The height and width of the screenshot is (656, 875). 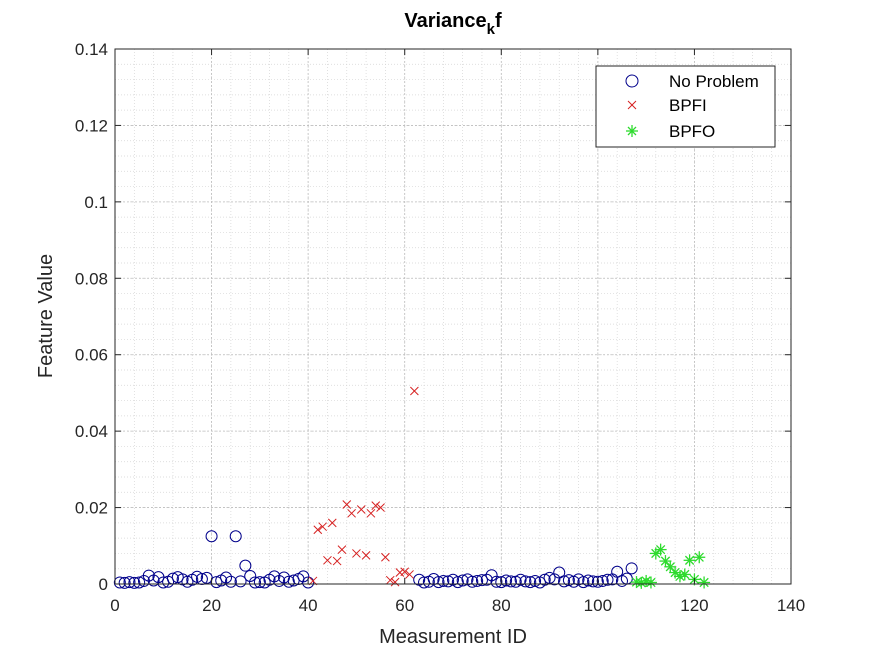 What do you see at coordinates (308, 605) in the screenshot?
I see `x-tick-label: 40` at bounding box center [308, 605].